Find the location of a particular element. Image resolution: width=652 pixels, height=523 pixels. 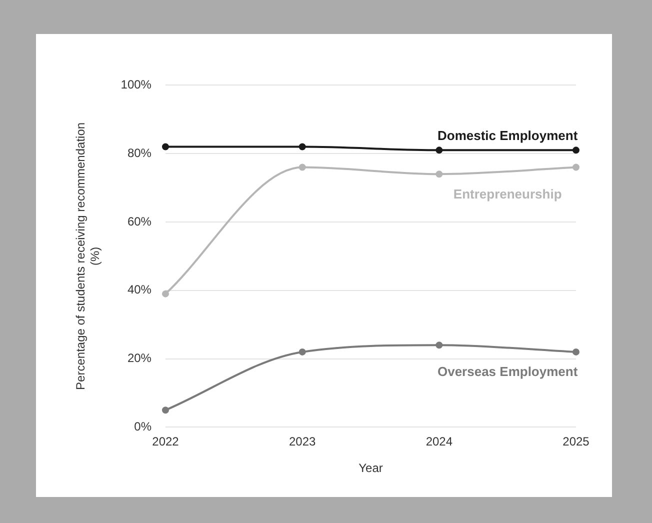

x-tick-label: 2022 is located at coordinates (166, 441).